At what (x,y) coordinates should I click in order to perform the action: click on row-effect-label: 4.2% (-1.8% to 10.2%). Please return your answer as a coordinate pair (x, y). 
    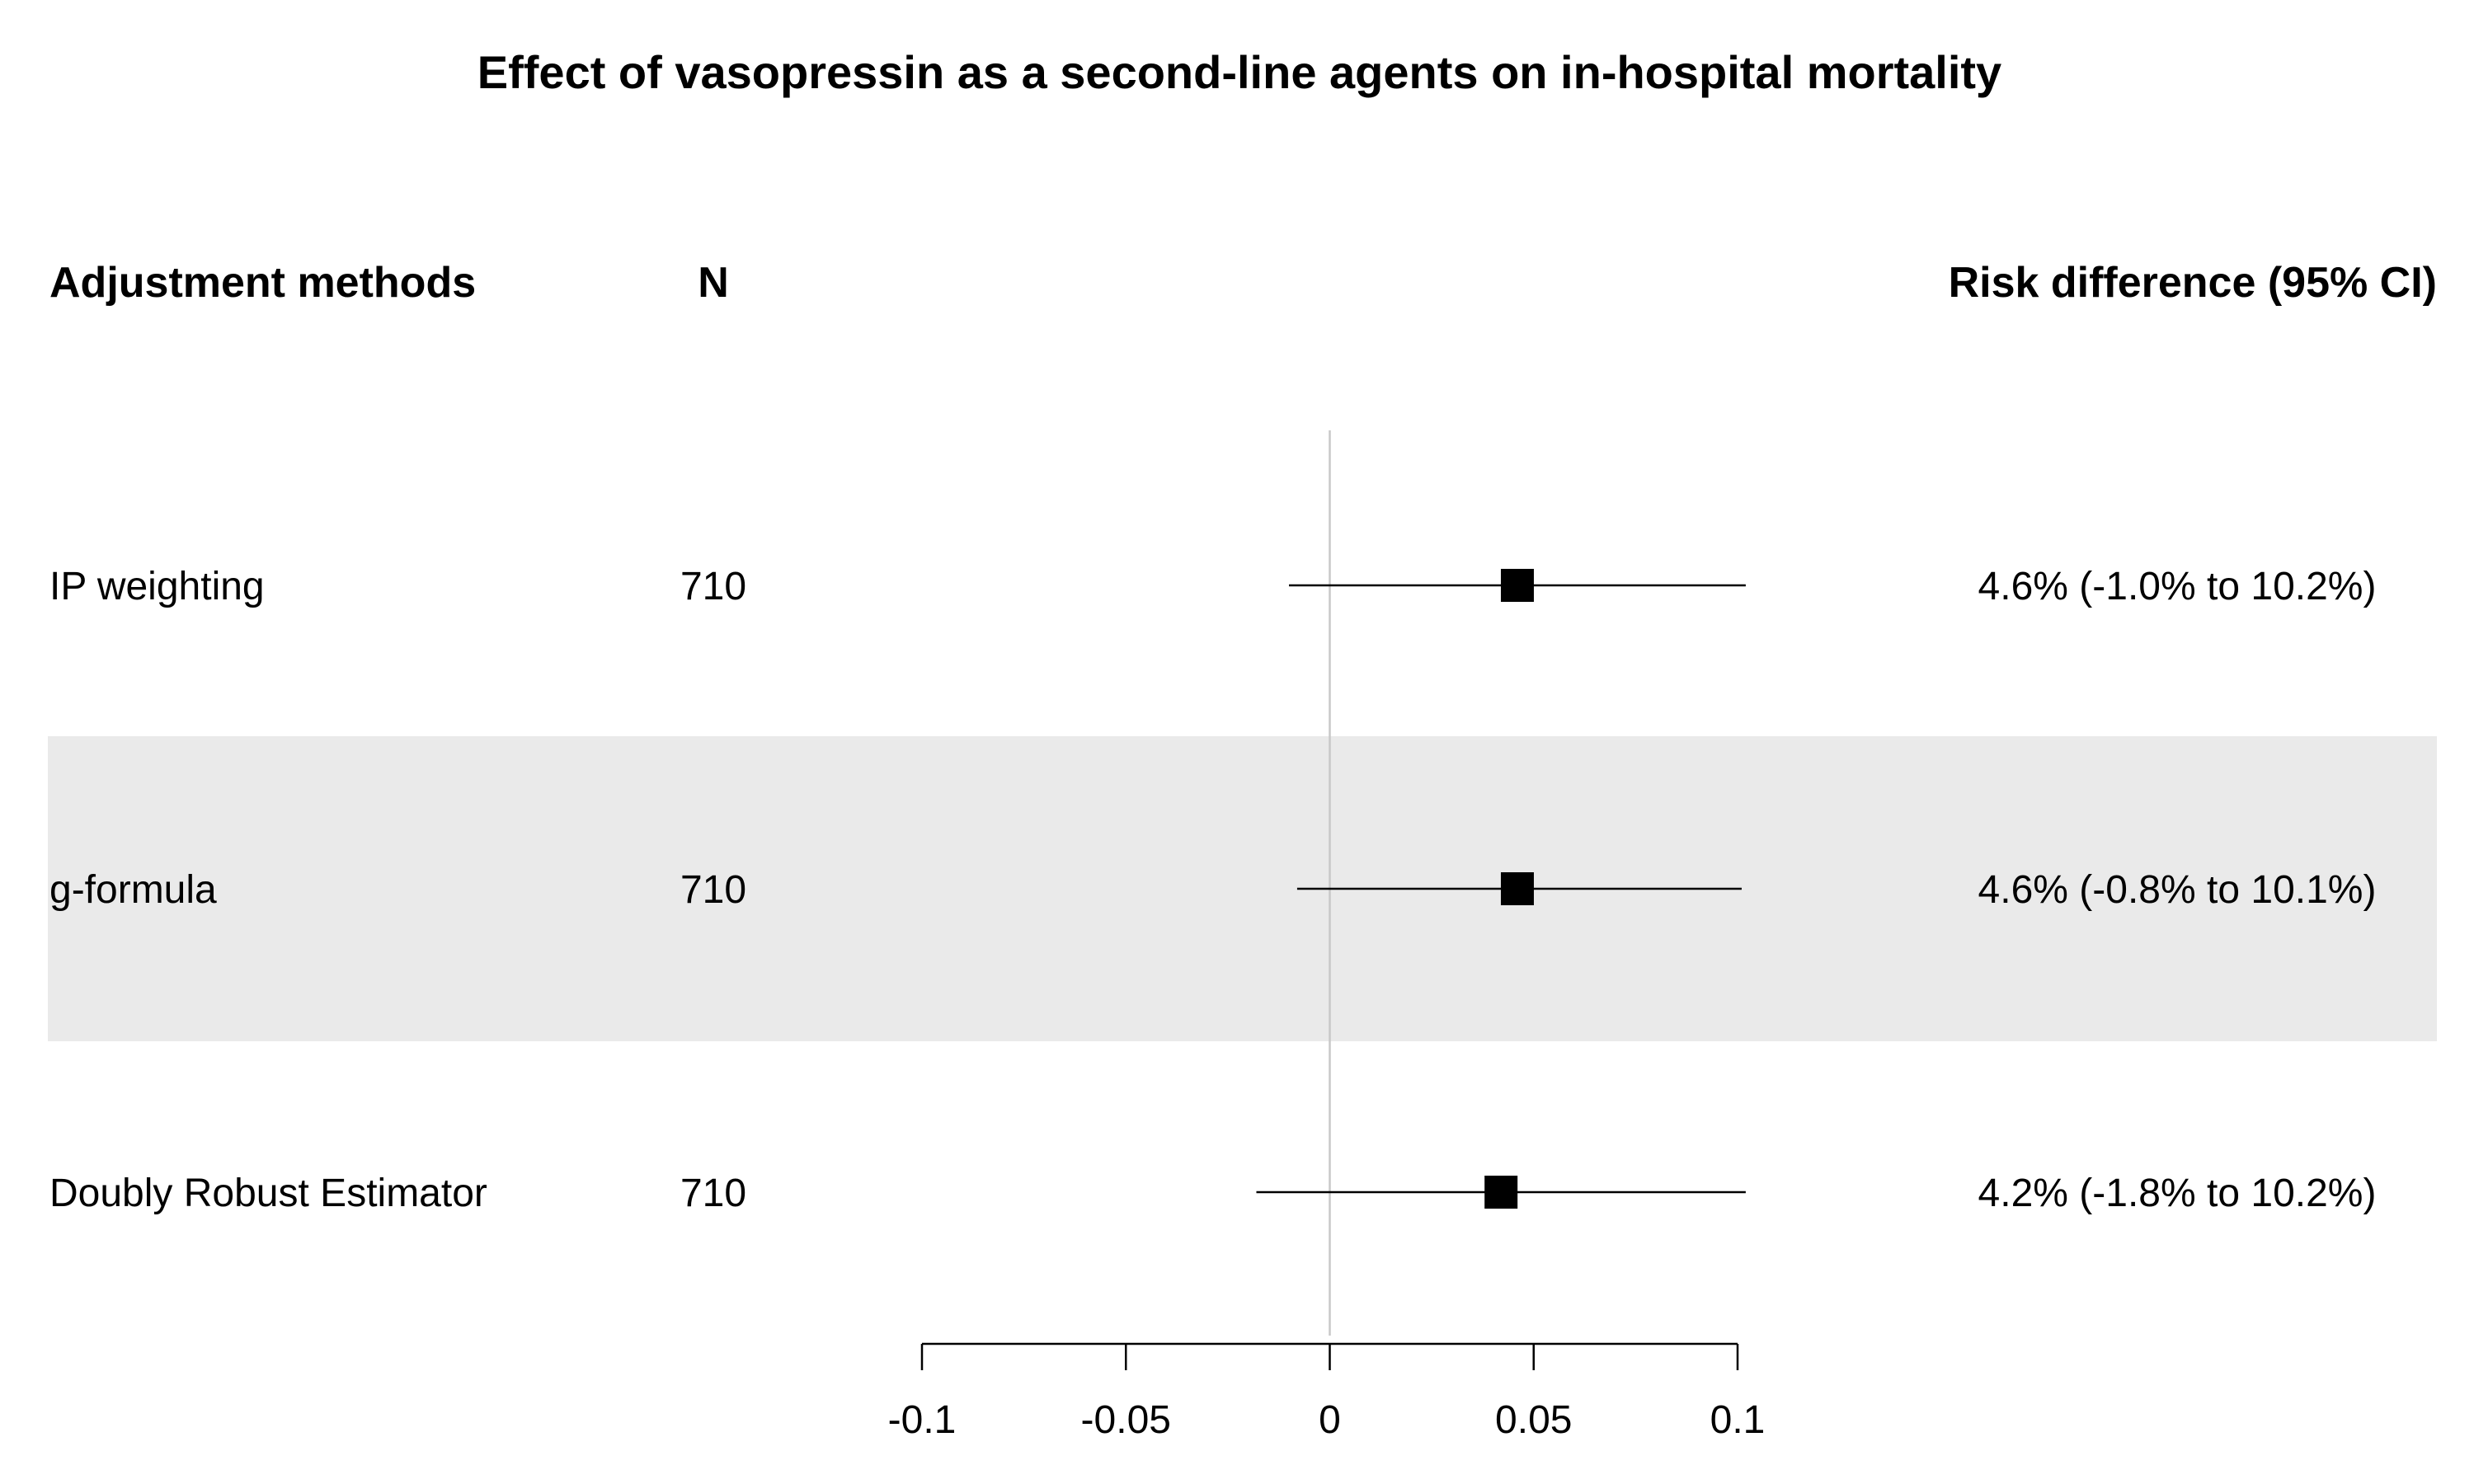
    Looking at the image, I should click on (2177, 1193).